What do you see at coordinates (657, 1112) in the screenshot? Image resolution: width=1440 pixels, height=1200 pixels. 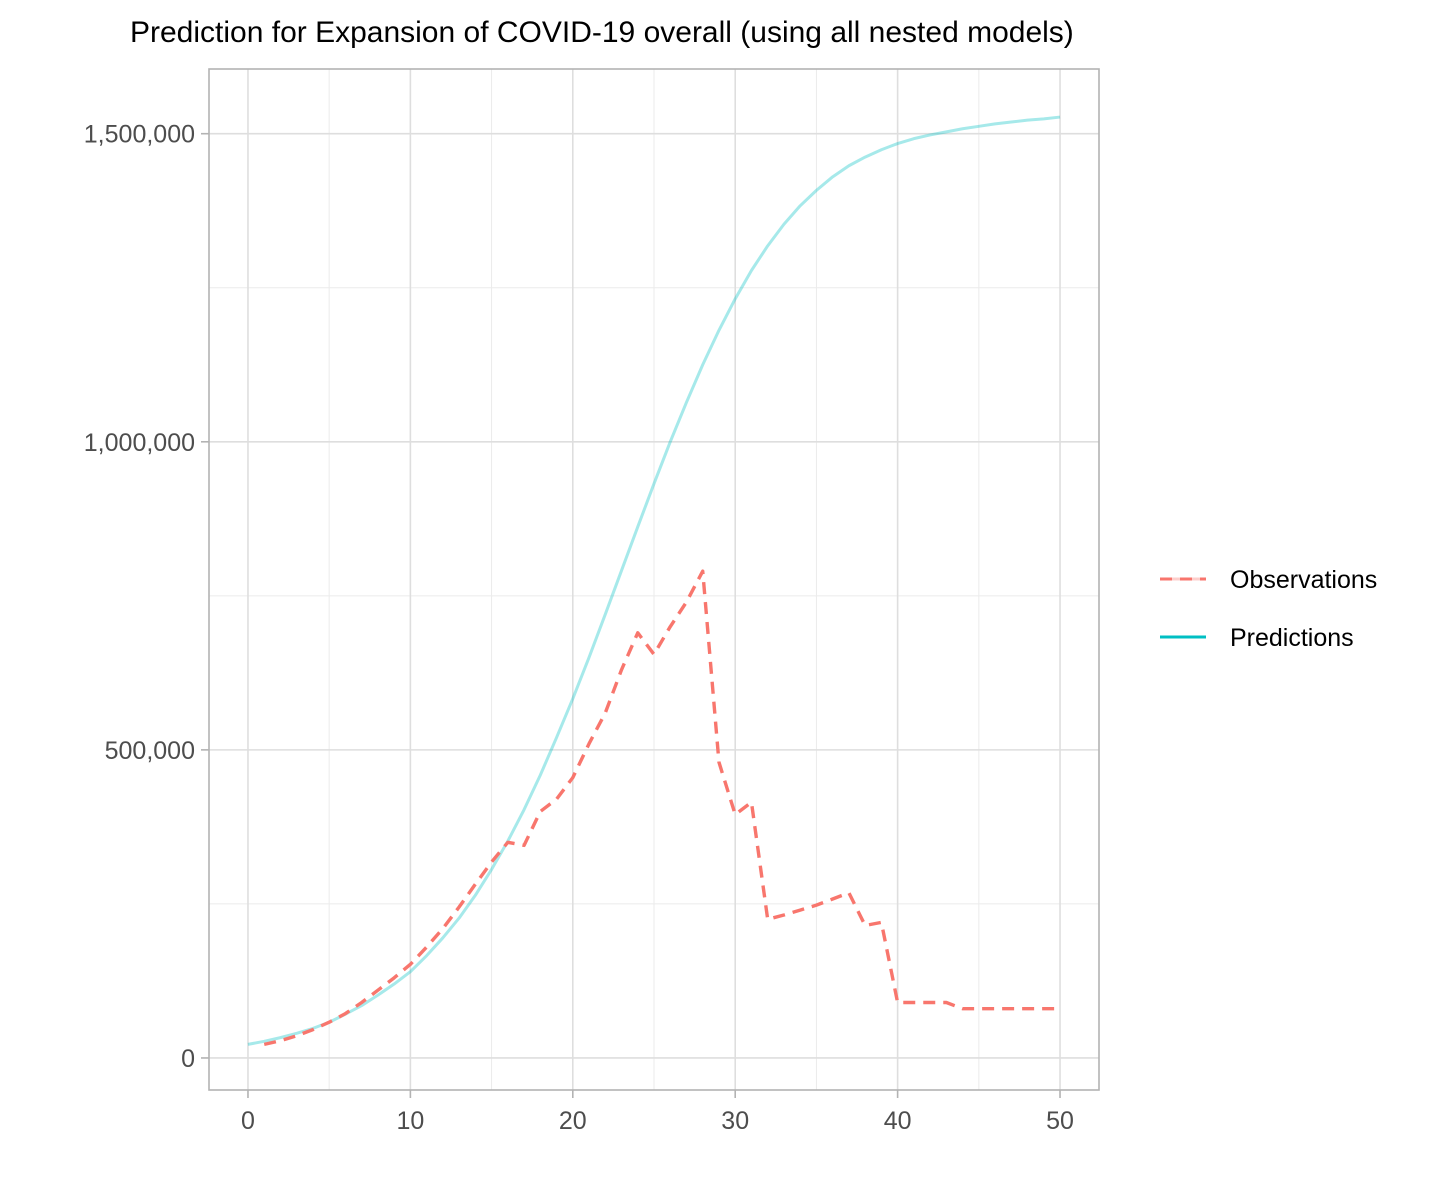 I see `x-axis: 0 10 20 30 40 50` at bounding box center [657, 1112].